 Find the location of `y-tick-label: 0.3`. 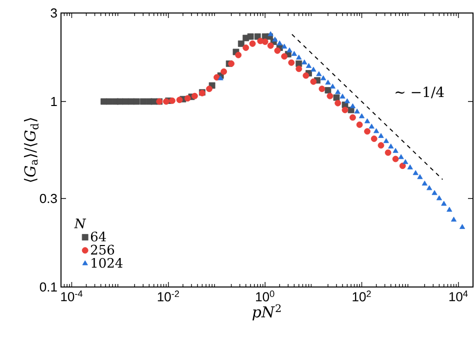

y-tick-label: 0.3 is located at coordinates (48, 199).